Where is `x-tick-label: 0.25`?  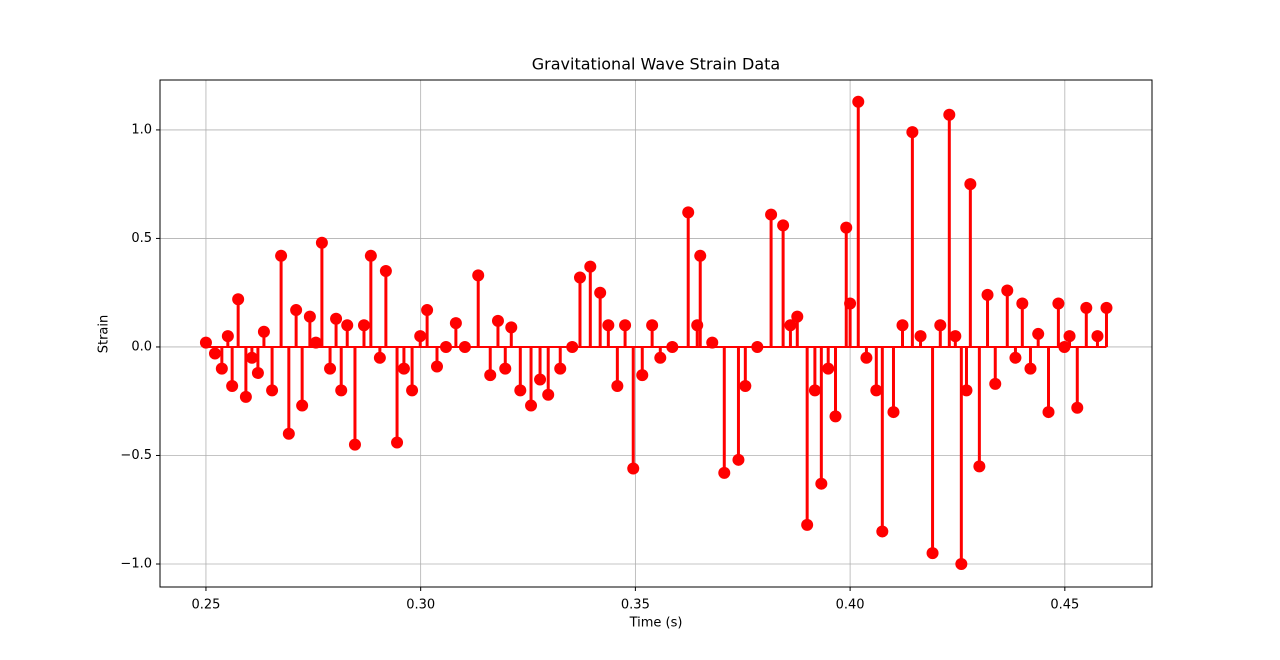 x-tick-label: 0.25 is located at coordinates (205, 605).